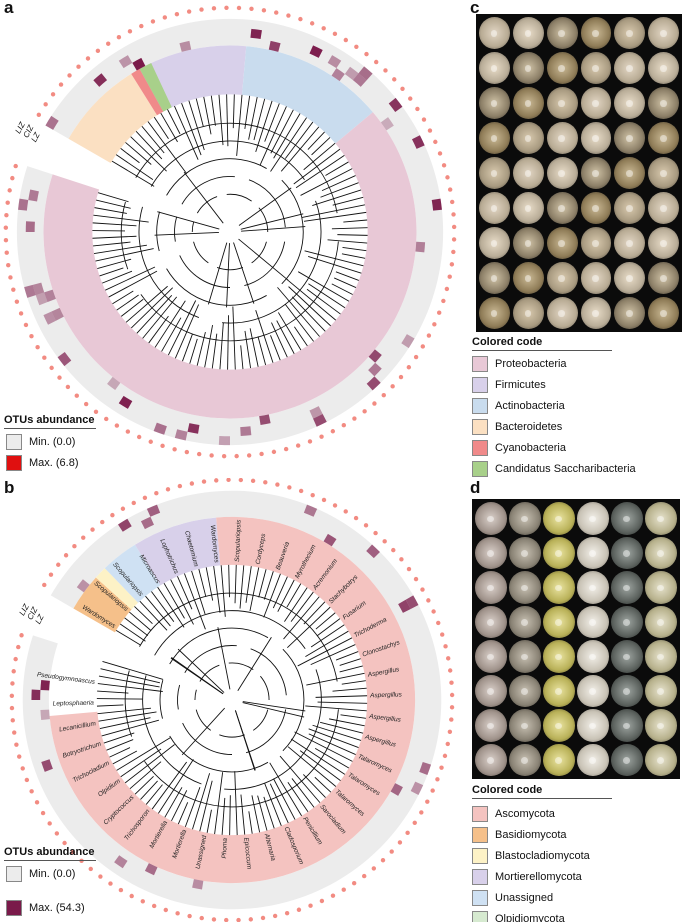  Describe the element at coordinates (9, 8) in the screenshot. I see `panel-a-label: a` at that location.